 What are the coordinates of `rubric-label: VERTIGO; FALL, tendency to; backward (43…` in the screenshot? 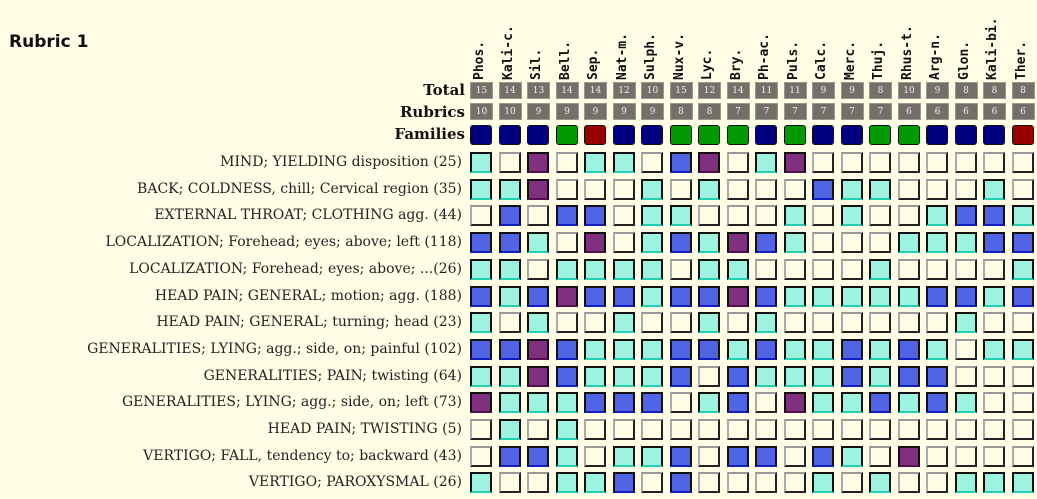 It's located at (302, 455).